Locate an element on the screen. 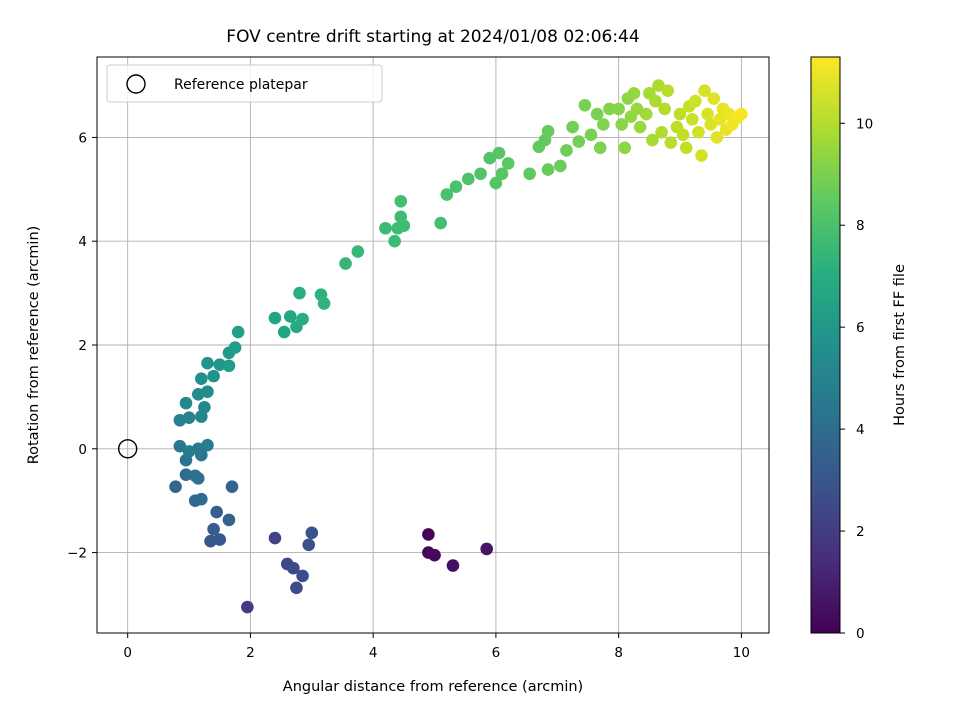 Image resolution: width=960 pixels, height=720 pixels. x-tick-label: 6 is located at coordinates (496, 653).